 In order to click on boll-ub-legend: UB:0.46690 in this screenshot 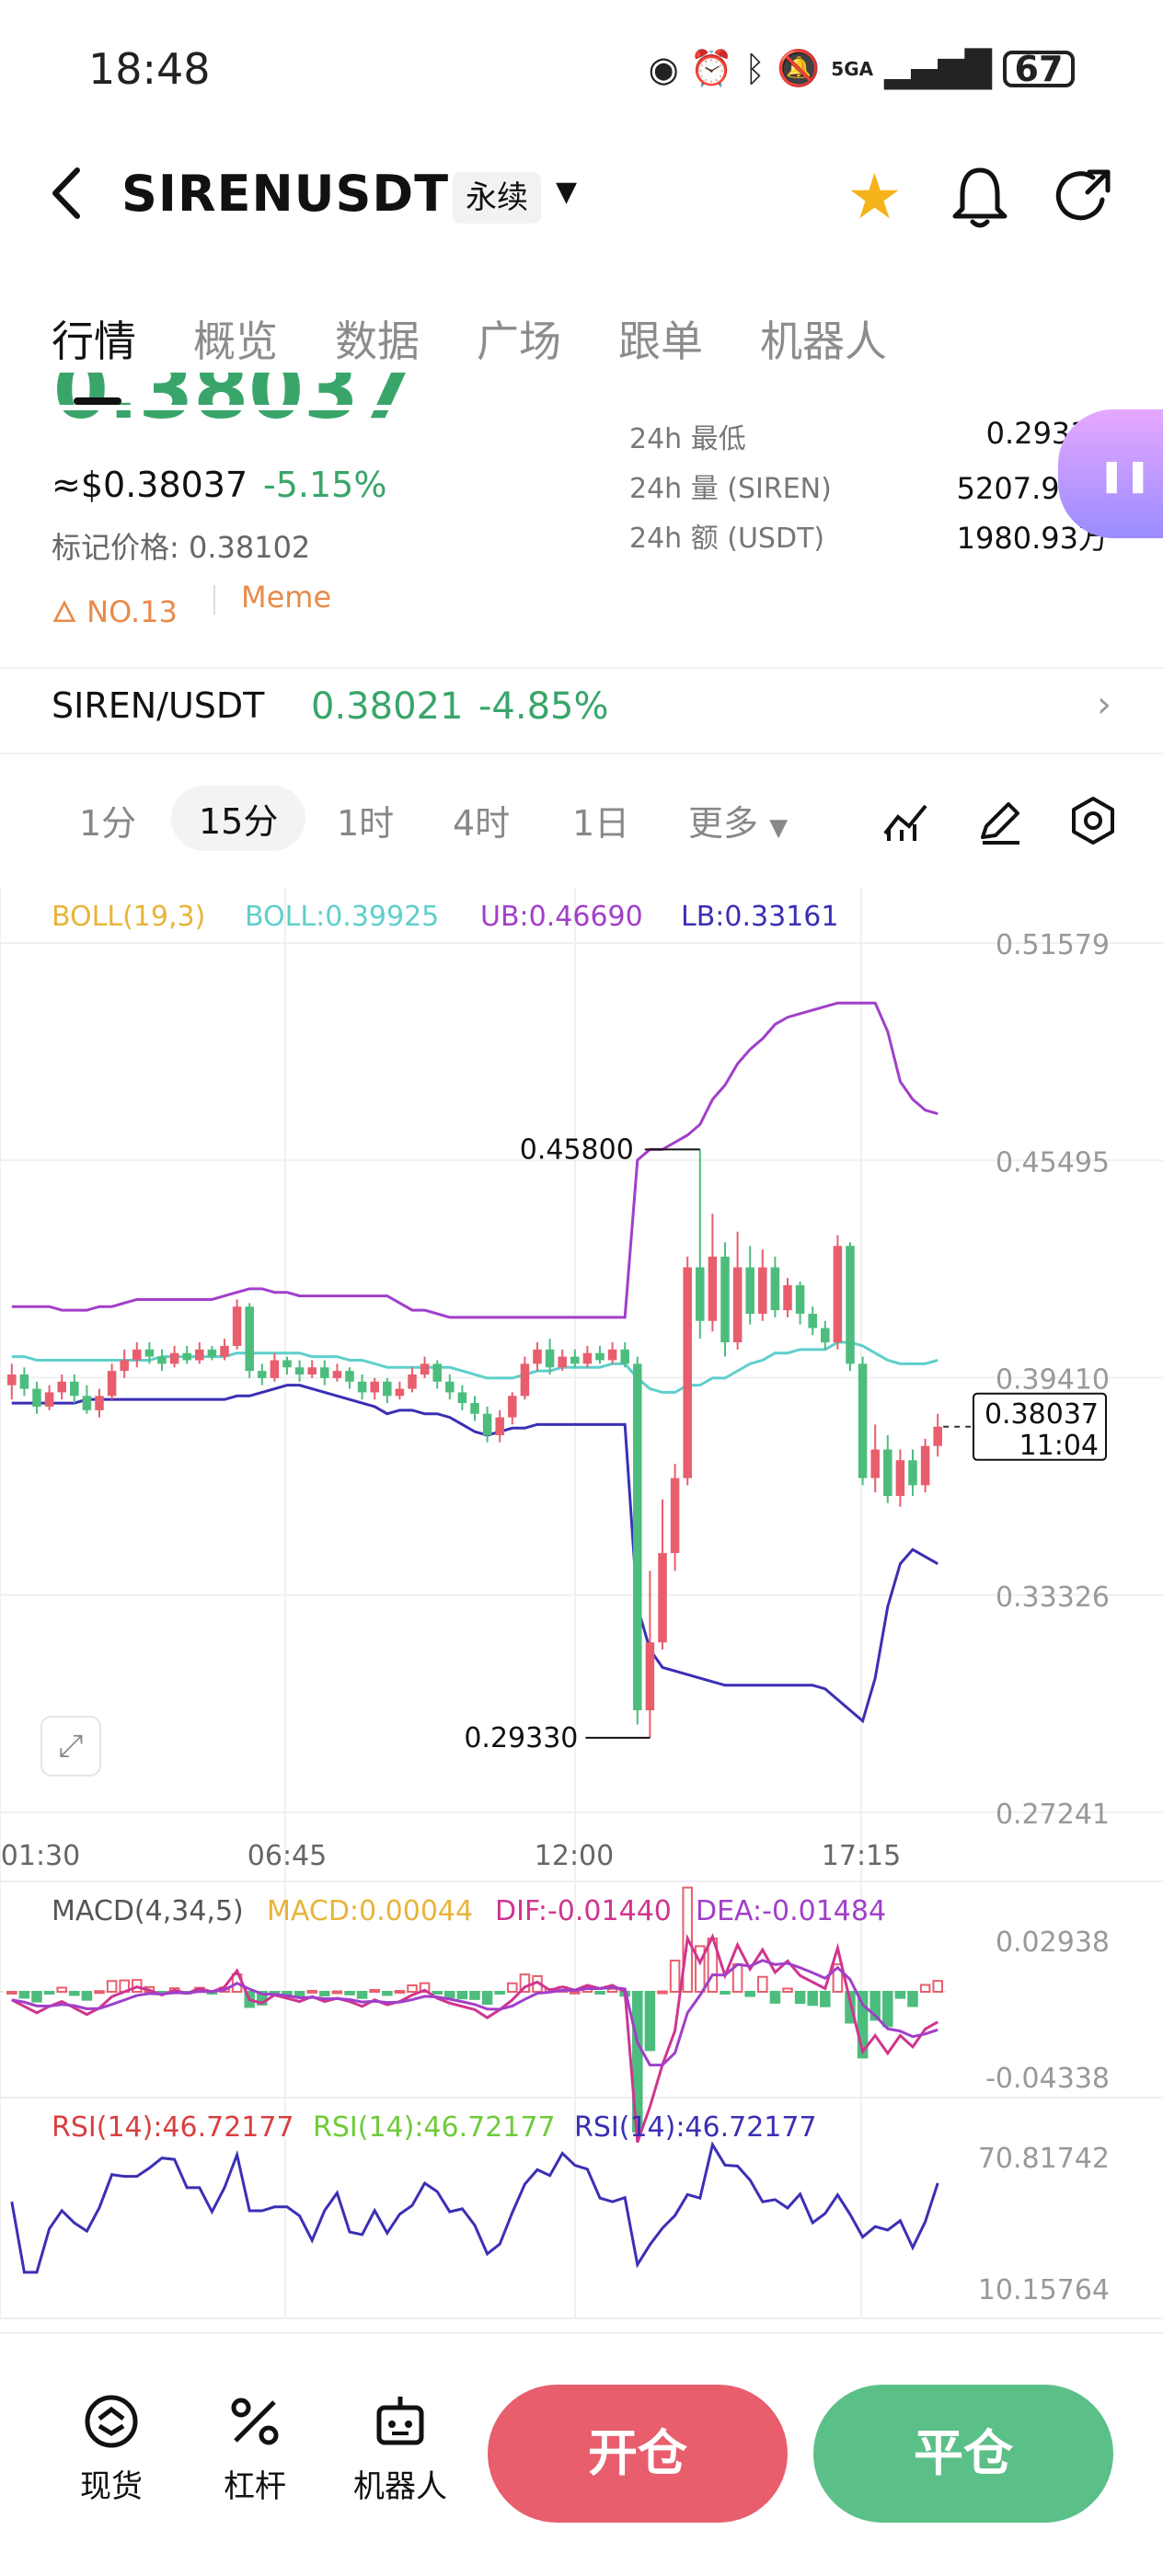, I will do `click(562, 917)`.